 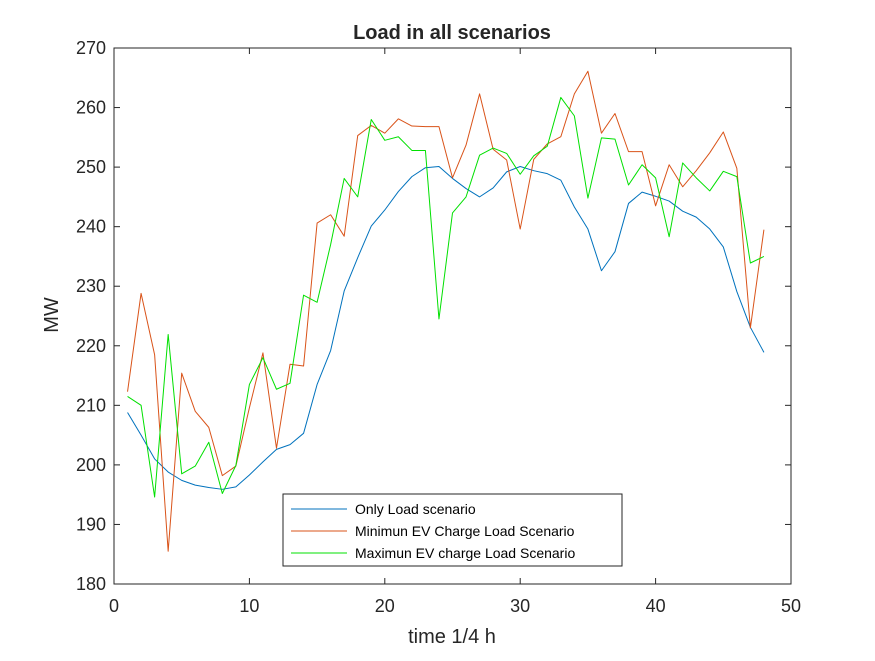 I want to click on x-tick-label: 0, so click(x=114, y=606).